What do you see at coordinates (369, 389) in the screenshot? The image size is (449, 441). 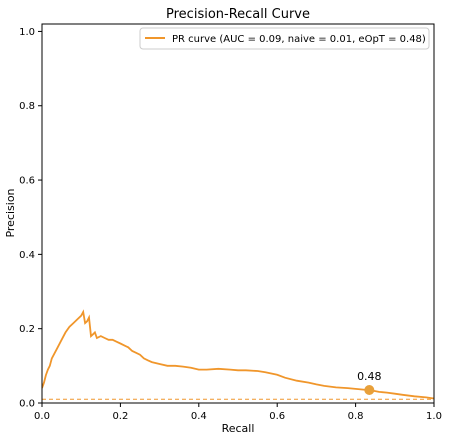 I see `eopt-marker` at bounding box center [369, 389].